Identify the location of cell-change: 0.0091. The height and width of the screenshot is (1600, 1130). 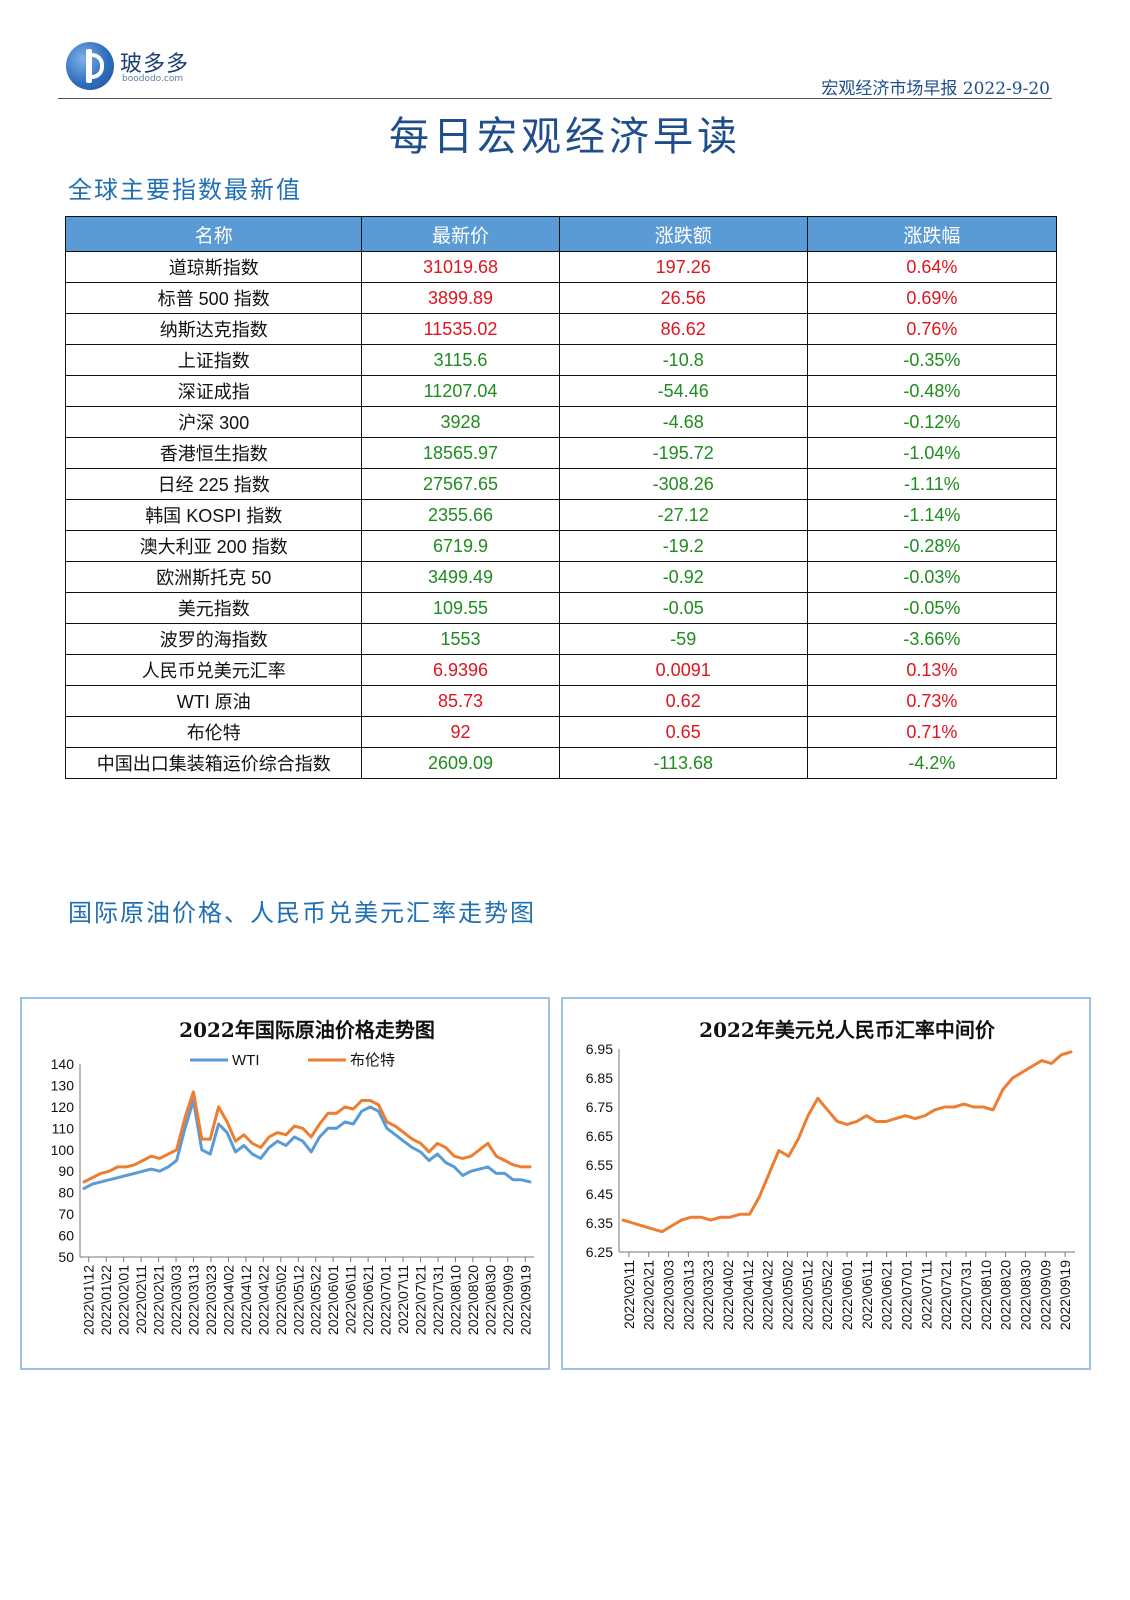
(683, 670).